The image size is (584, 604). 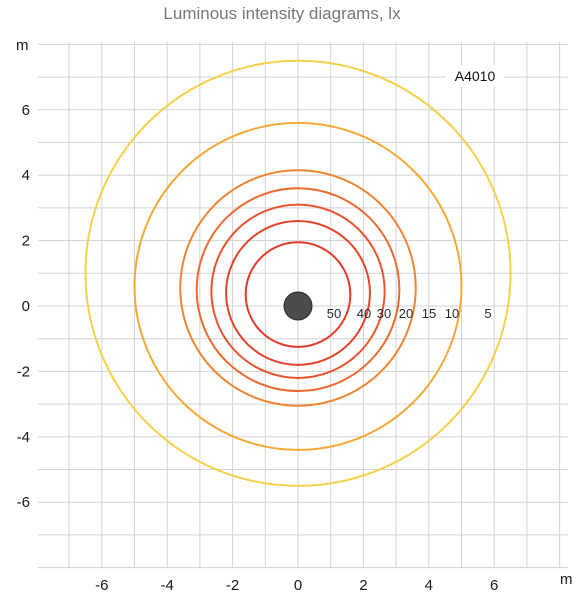 What do you see at coordinates (26, 175) in the screenshot?
I see `y-tick-label: 4` at bounding box center [26, 175].